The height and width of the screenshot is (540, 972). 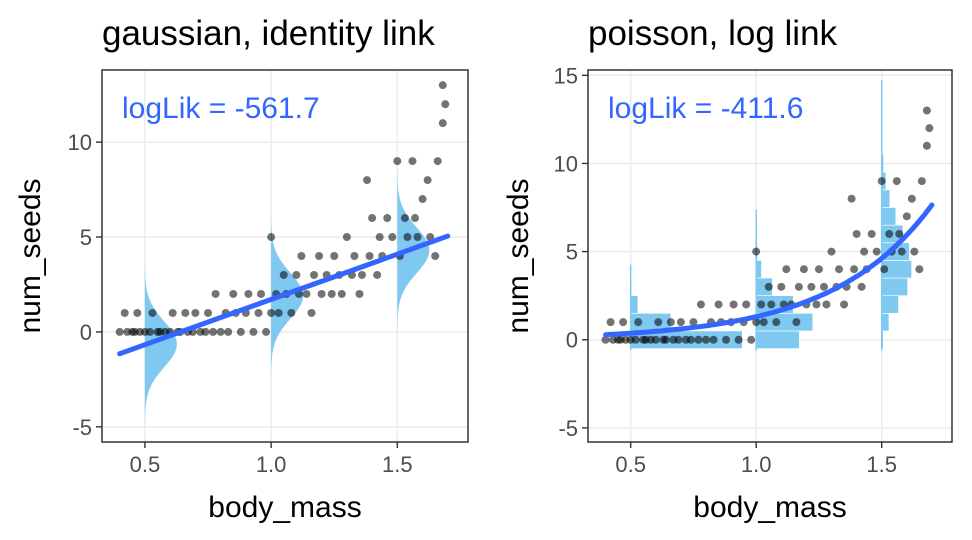 I want to click on poisson-fit-curve, so click(x=769, y=270).